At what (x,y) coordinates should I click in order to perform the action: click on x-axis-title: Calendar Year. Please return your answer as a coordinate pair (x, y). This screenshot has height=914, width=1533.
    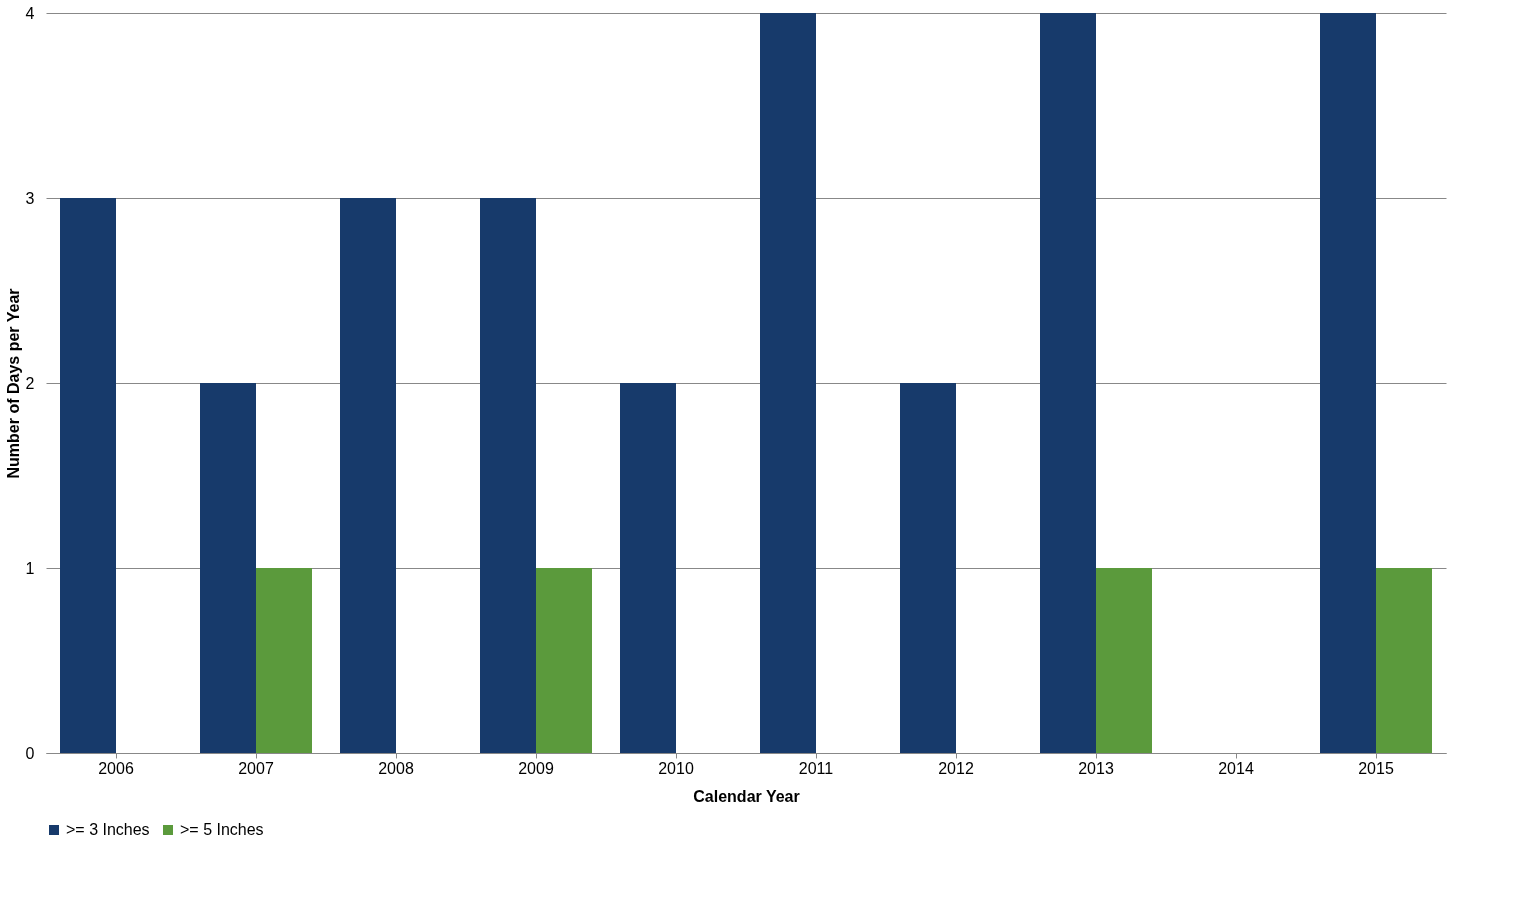
    Looking at the image, I should click on (746, 796).